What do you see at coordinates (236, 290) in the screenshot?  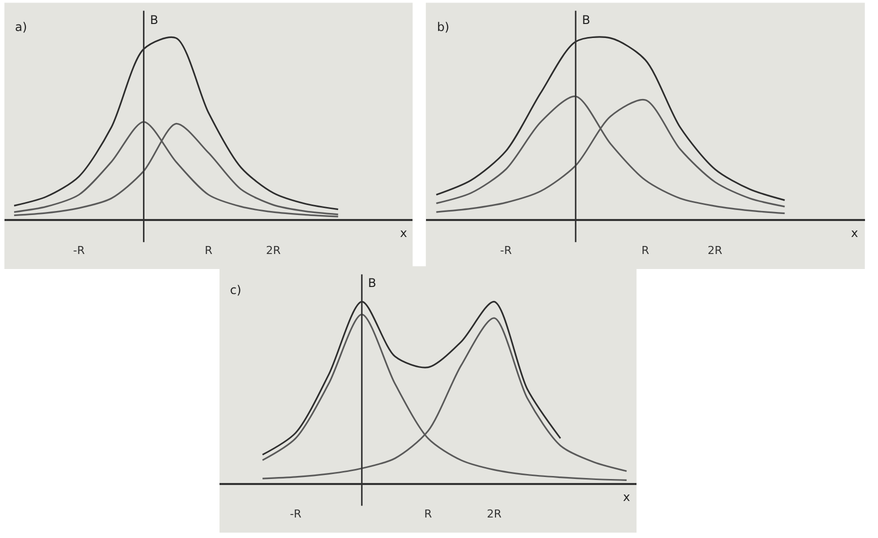 I see `chart-title: c)` at bounding box center [236, 290].